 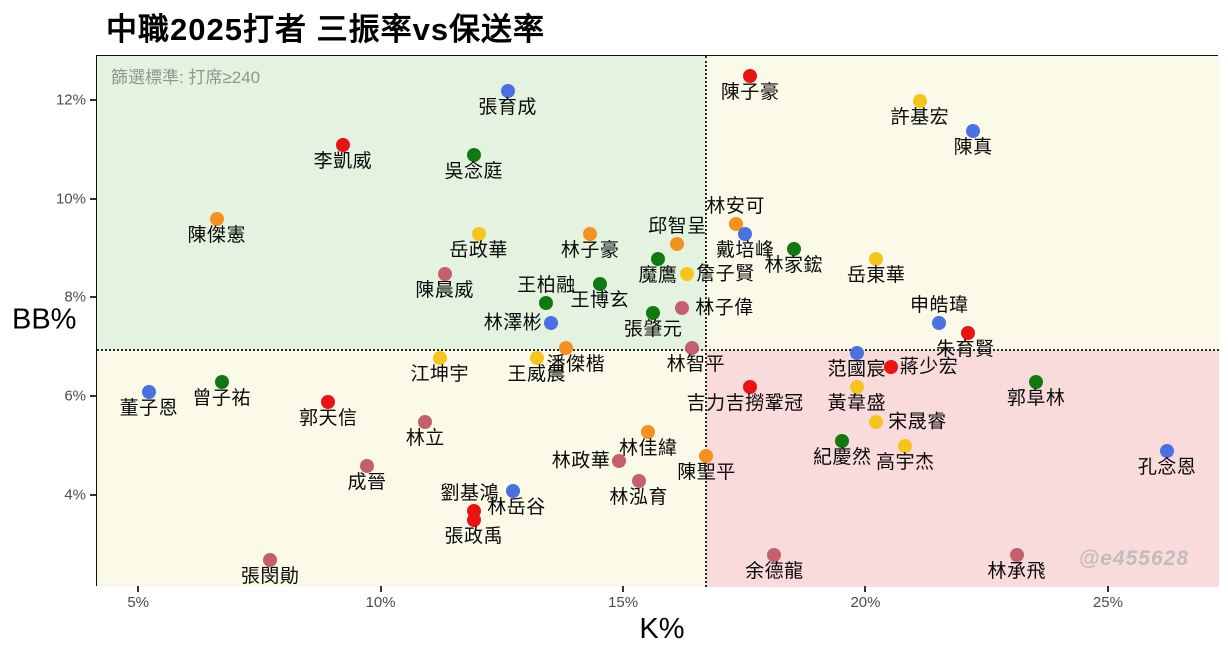 I want to click on point-label: 張肇元, so click(x=653, y=330).